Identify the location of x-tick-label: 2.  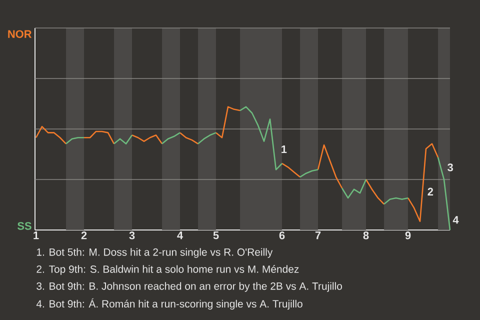
(84, 236).